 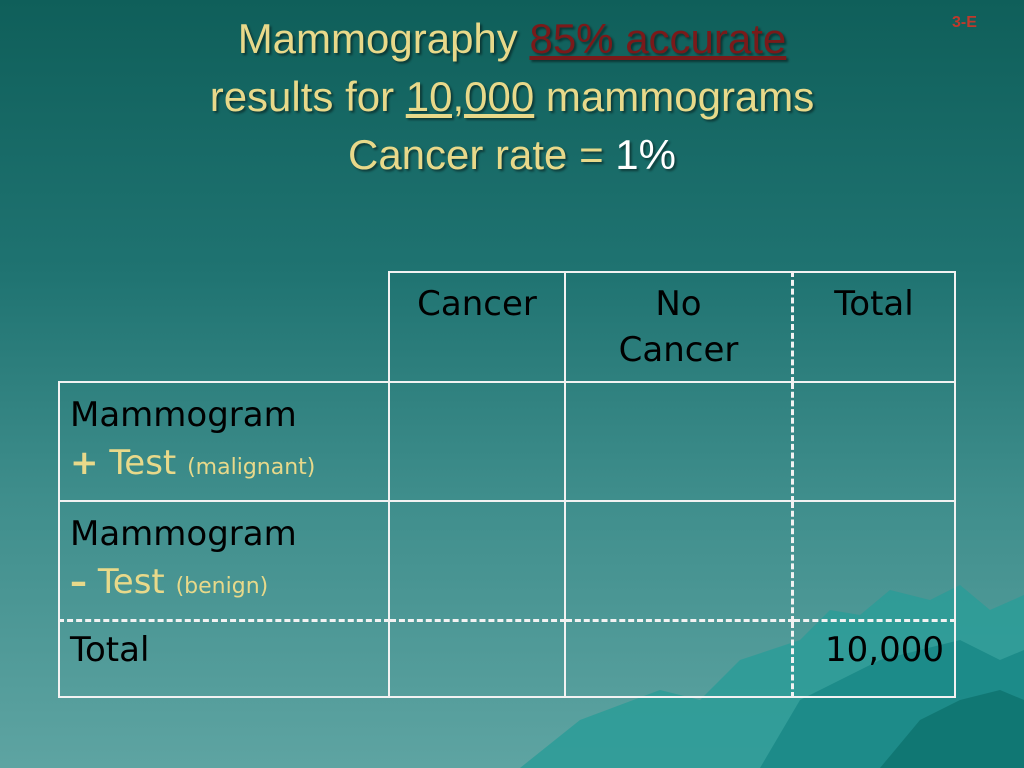 I want to click on cell-negative-no-cancer, so click(x=679, y=561).